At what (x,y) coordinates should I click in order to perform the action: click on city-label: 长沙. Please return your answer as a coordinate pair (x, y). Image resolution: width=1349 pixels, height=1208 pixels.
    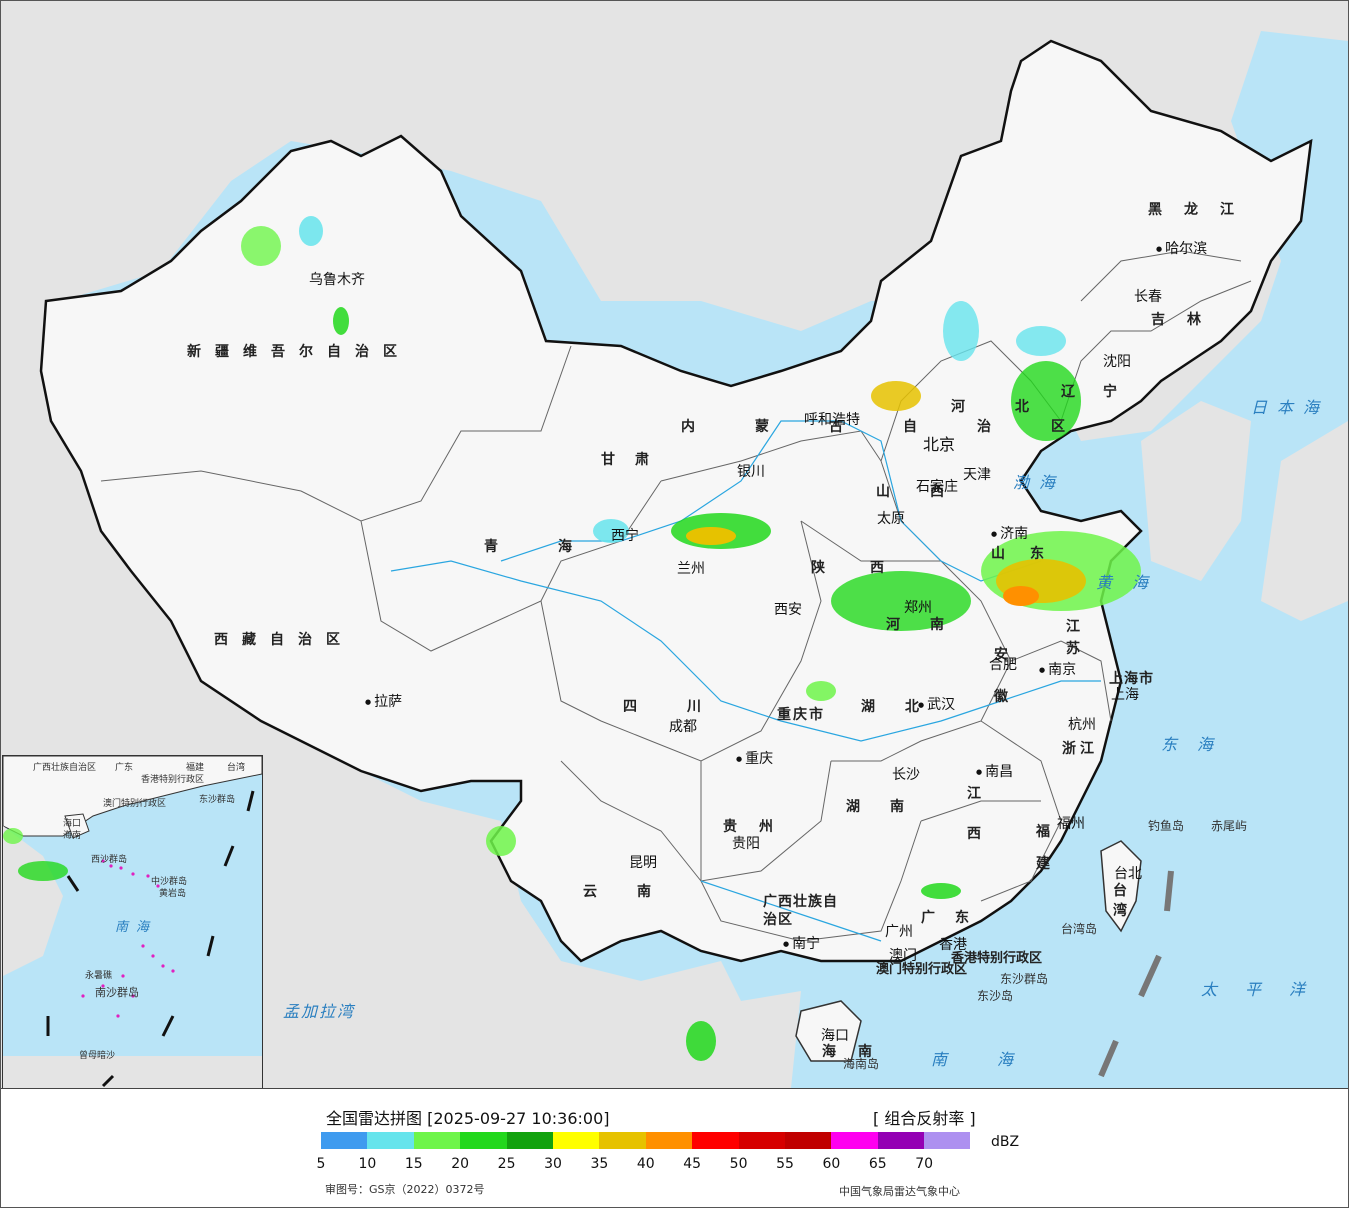
    Looking at the image, I should click on (906, 775).